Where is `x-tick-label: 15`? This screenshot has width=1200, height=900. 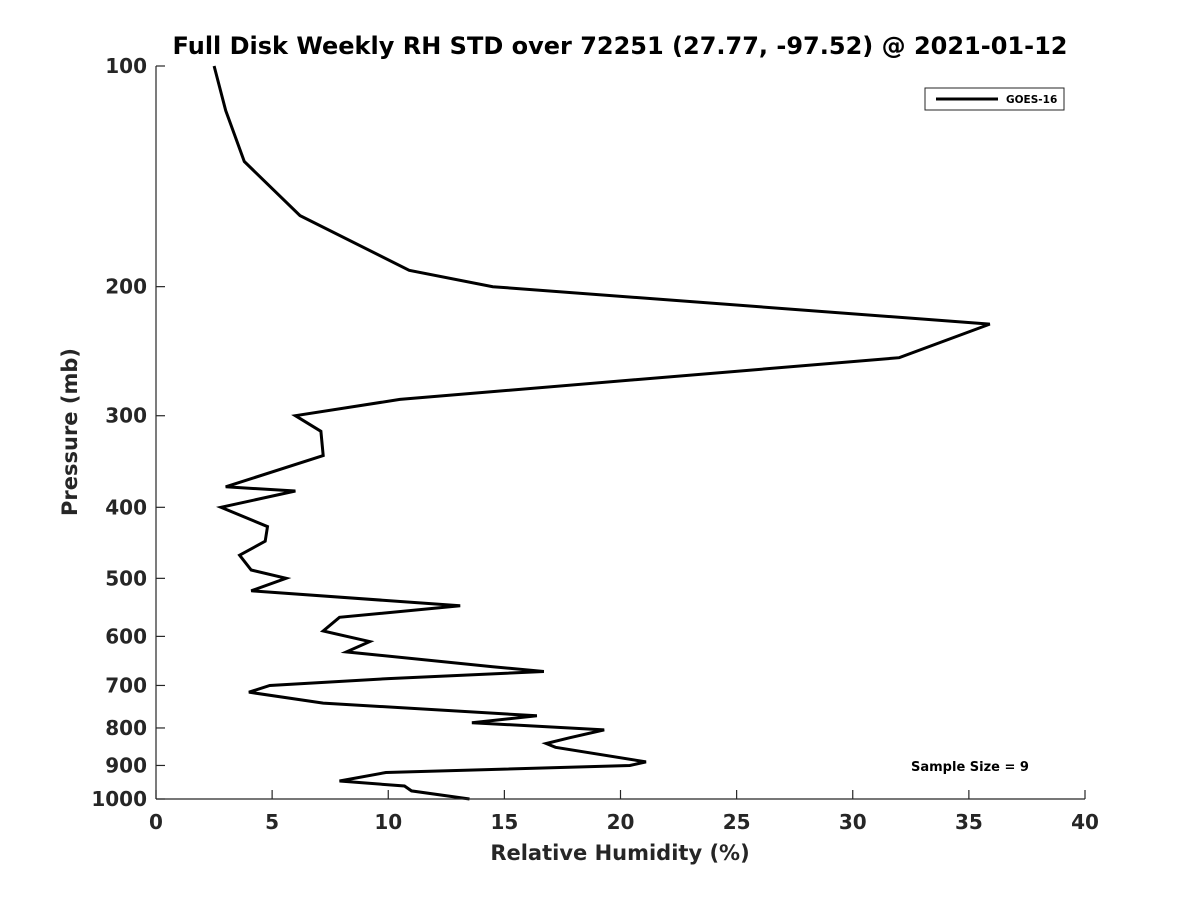 x-tick-label: 15 is located at coordinates (504, 822).